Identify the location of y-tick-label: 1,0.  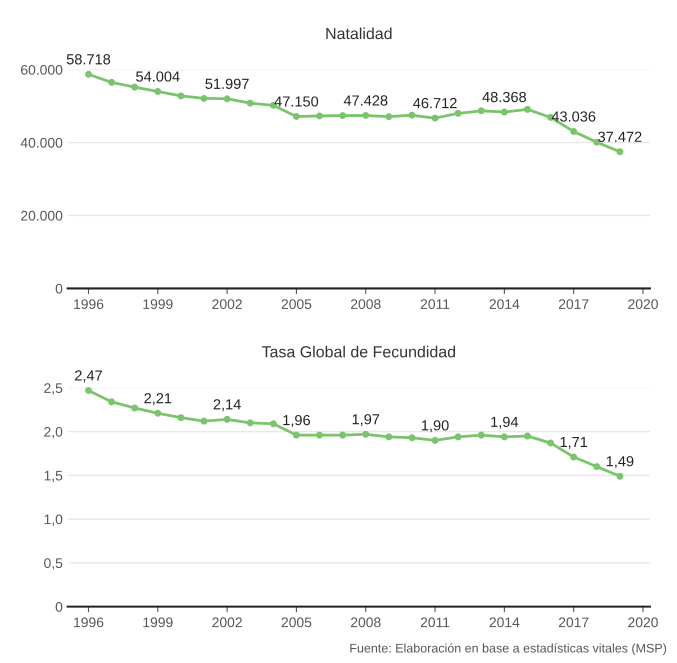
(53, 520).